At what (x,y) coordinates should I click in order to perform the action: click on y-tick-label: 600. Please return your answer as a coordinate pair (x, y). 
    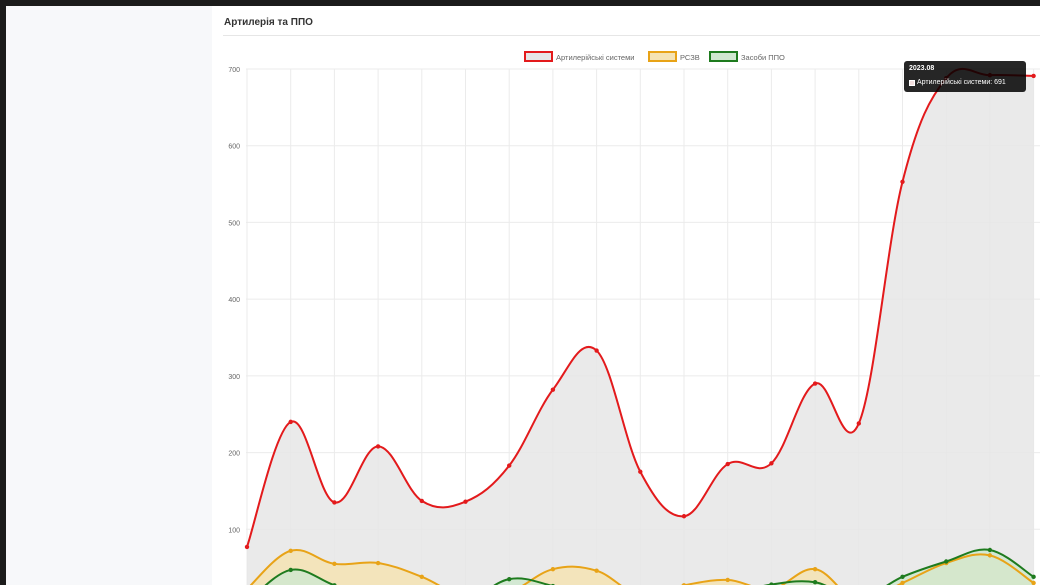
    Looking at the image, I should click on (234, 147).